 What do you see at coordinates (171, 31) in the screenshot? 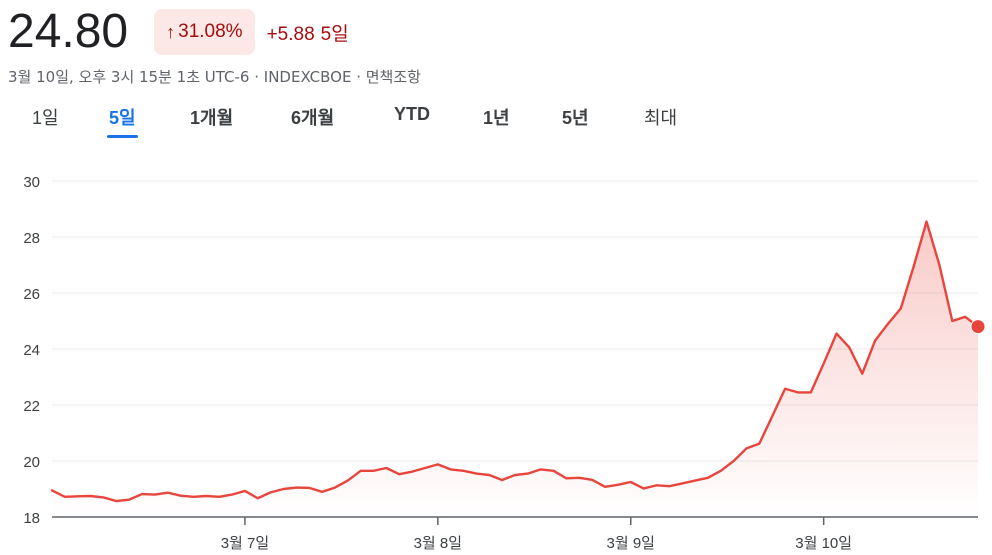
I see `arrow-up-icon: ↑` at bounding box center [171, 31].